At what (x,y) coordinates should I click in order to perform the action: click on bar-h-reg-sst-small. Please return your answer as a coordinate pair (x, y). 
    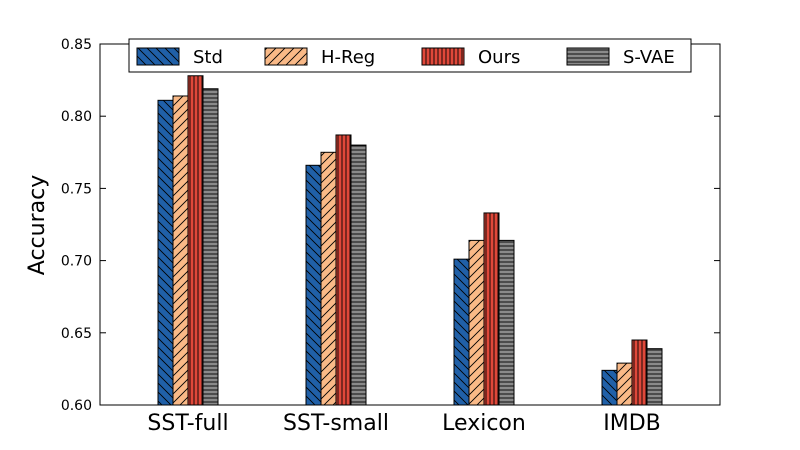
    Looking at the image, I should click on (328, 278).